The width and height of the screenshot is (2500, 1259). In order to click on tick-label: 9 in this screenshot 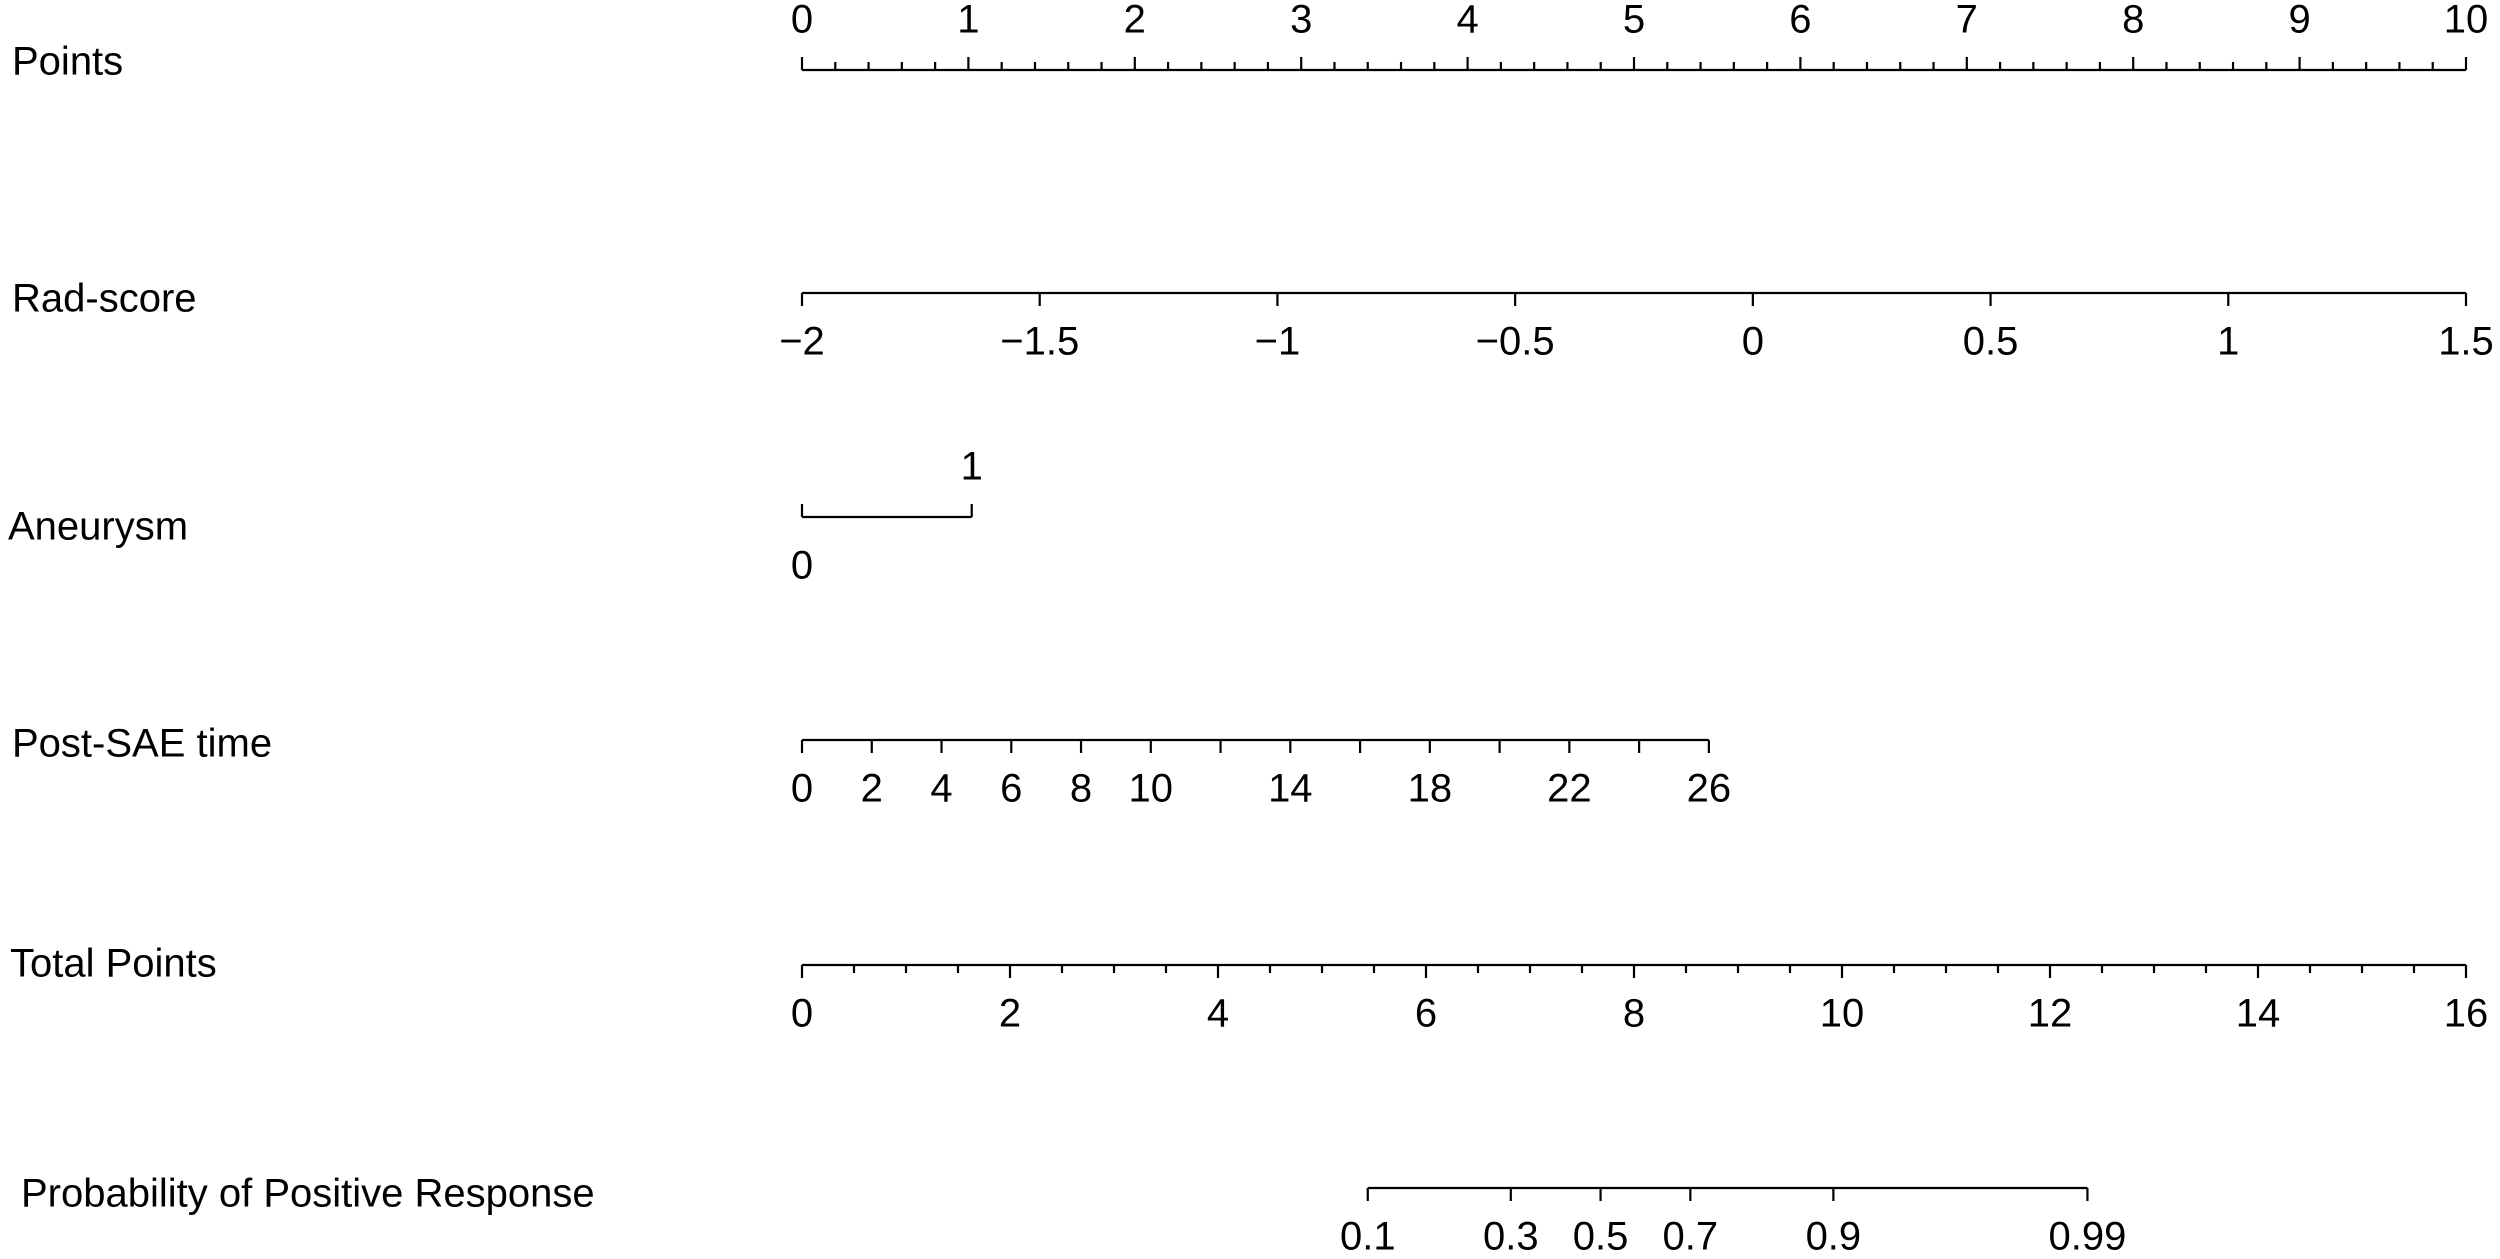, I will do `click(2299, 21)`.